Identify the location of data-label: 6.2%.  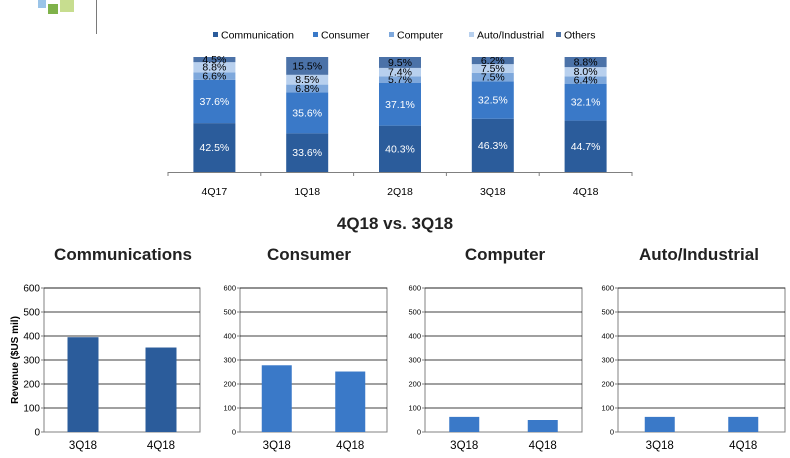
(493, 61).